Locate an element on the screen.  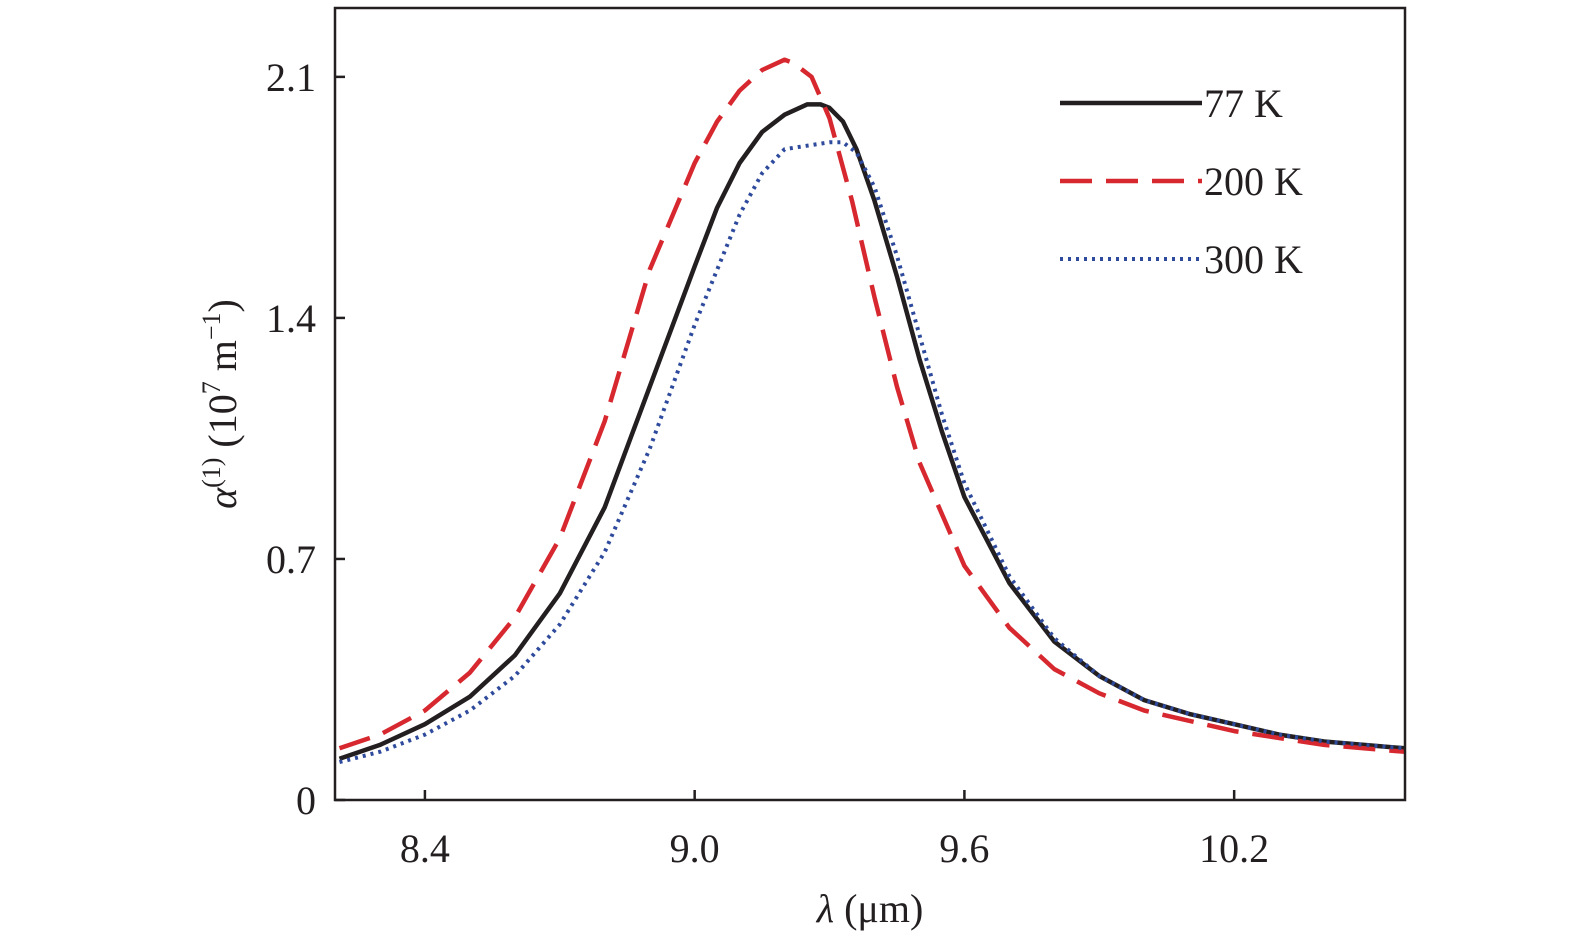
legend: 77 K 200 K 300 K is located at coordinates (1181, 181).